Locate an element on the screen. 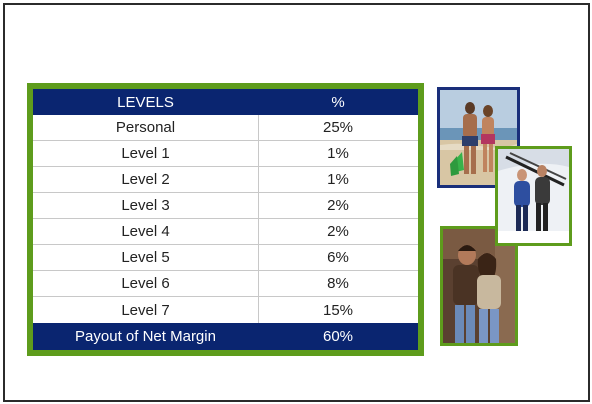 Image resolution: width=592 pixels, height=404 pixels. percent-cell: 15% is located at coordinates (338, 310).